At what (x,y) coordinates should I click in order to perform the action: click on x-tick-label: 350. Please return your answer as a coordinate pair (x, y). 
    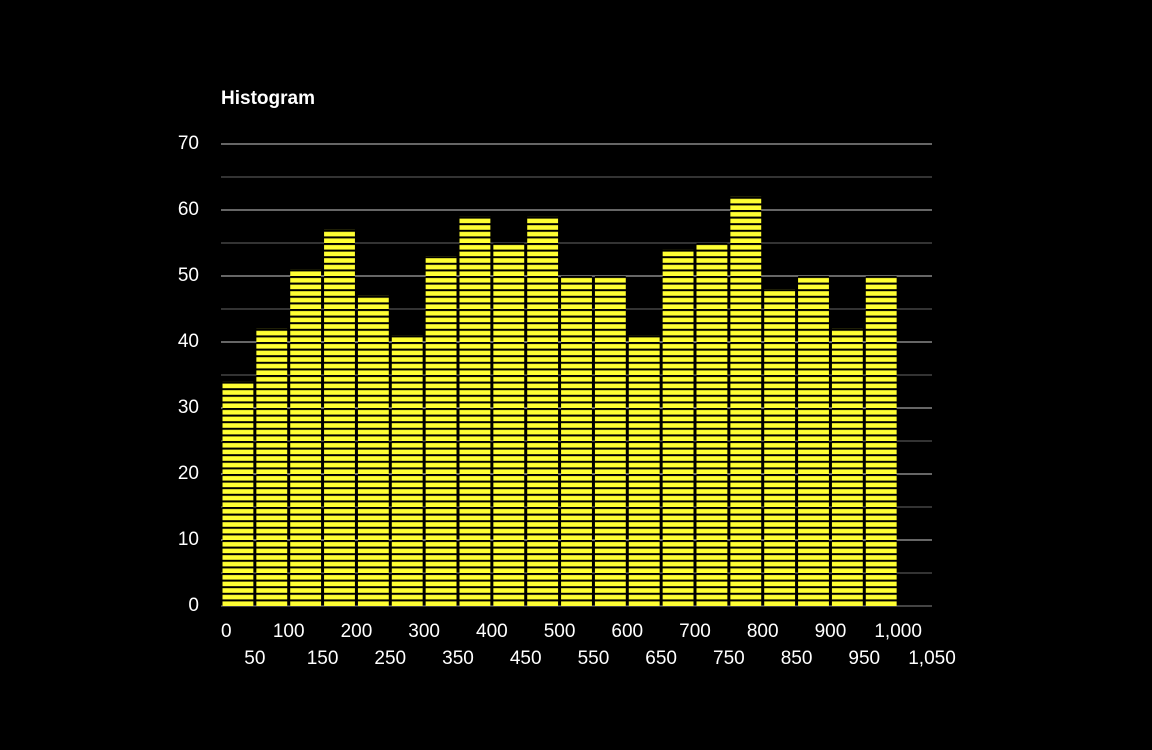
    Looking at the image, I should click on (458, 658).